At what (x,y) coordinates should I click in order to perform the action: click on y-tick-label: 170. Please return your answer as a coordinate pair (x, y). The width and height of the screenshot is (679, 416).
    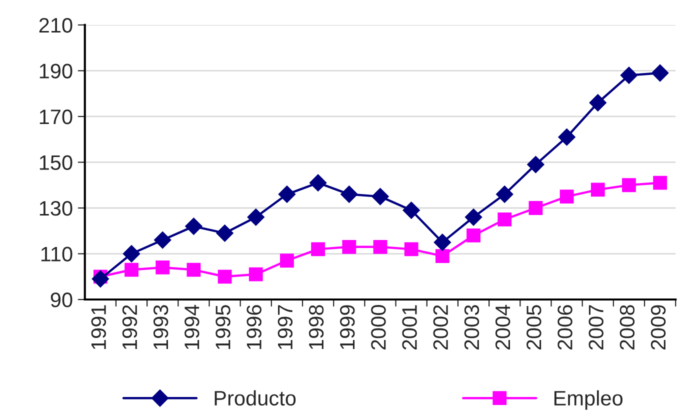
    Looking at the image, I should click on (56, 116).